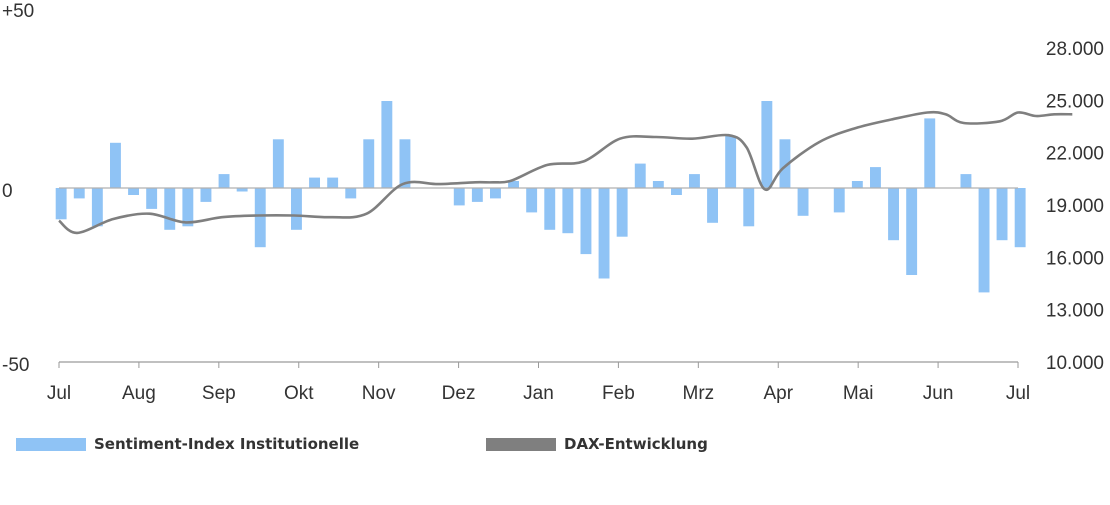 The height and width of the screenshot is (505, 1110). Describe the element at coordinates (636, 444) in the screenshot. I see `legend-label-dax: DAX-Entwicklung` at that location.